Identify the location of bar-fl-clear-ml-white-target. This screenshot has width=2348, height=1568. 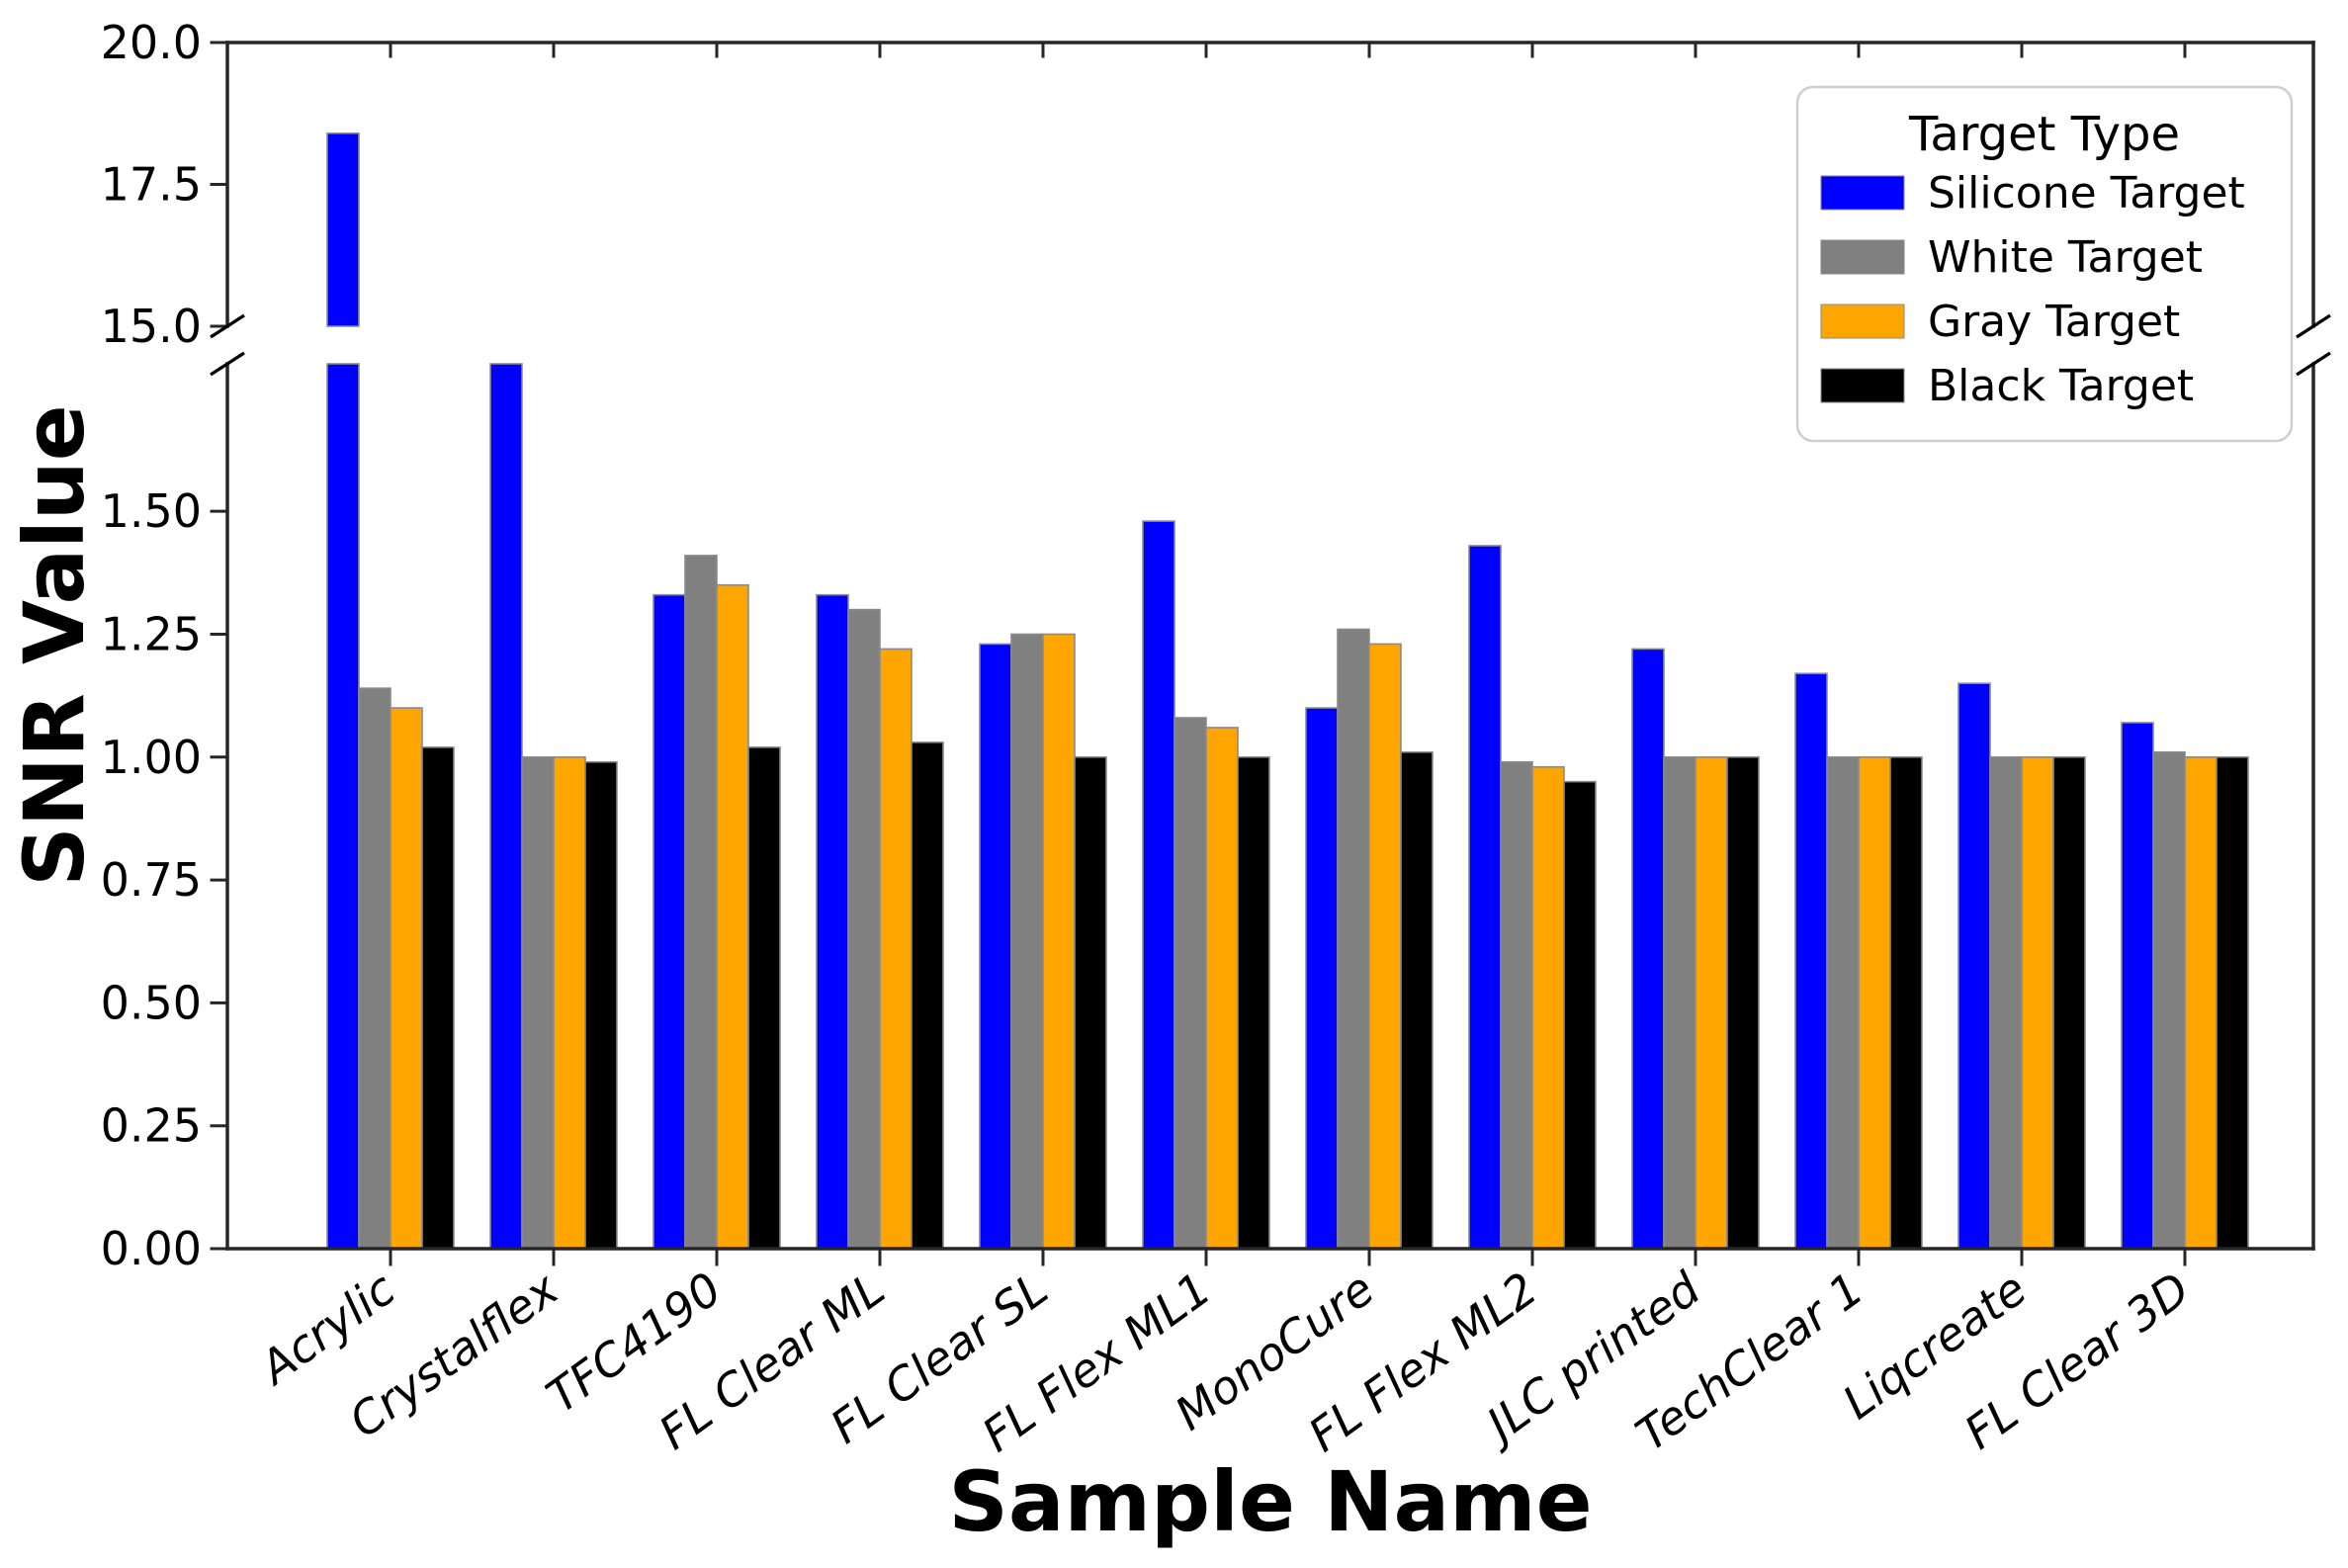
(864, 929).